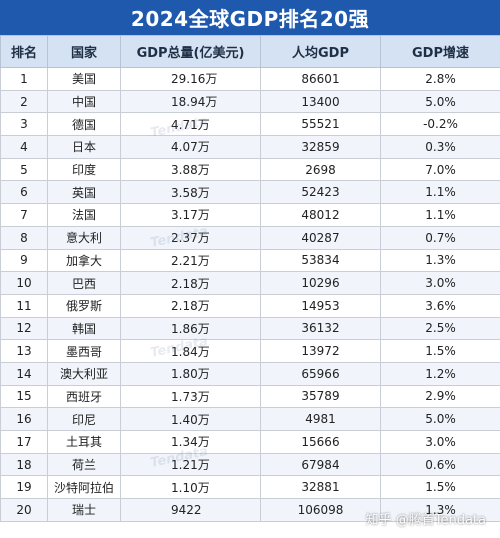 Image resolution: width=500 pixels, height=538 pixels. What do you see at coordinates (24, 237) in the screenshot?
I see `rank-cell: 8` at bounding box center [24, 237].